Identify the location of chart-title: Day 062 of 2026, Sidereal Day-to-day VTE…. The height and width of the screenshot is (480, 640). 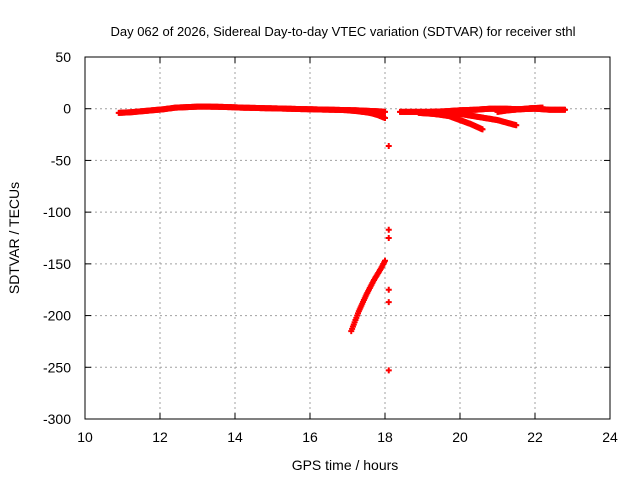
(342, 31).